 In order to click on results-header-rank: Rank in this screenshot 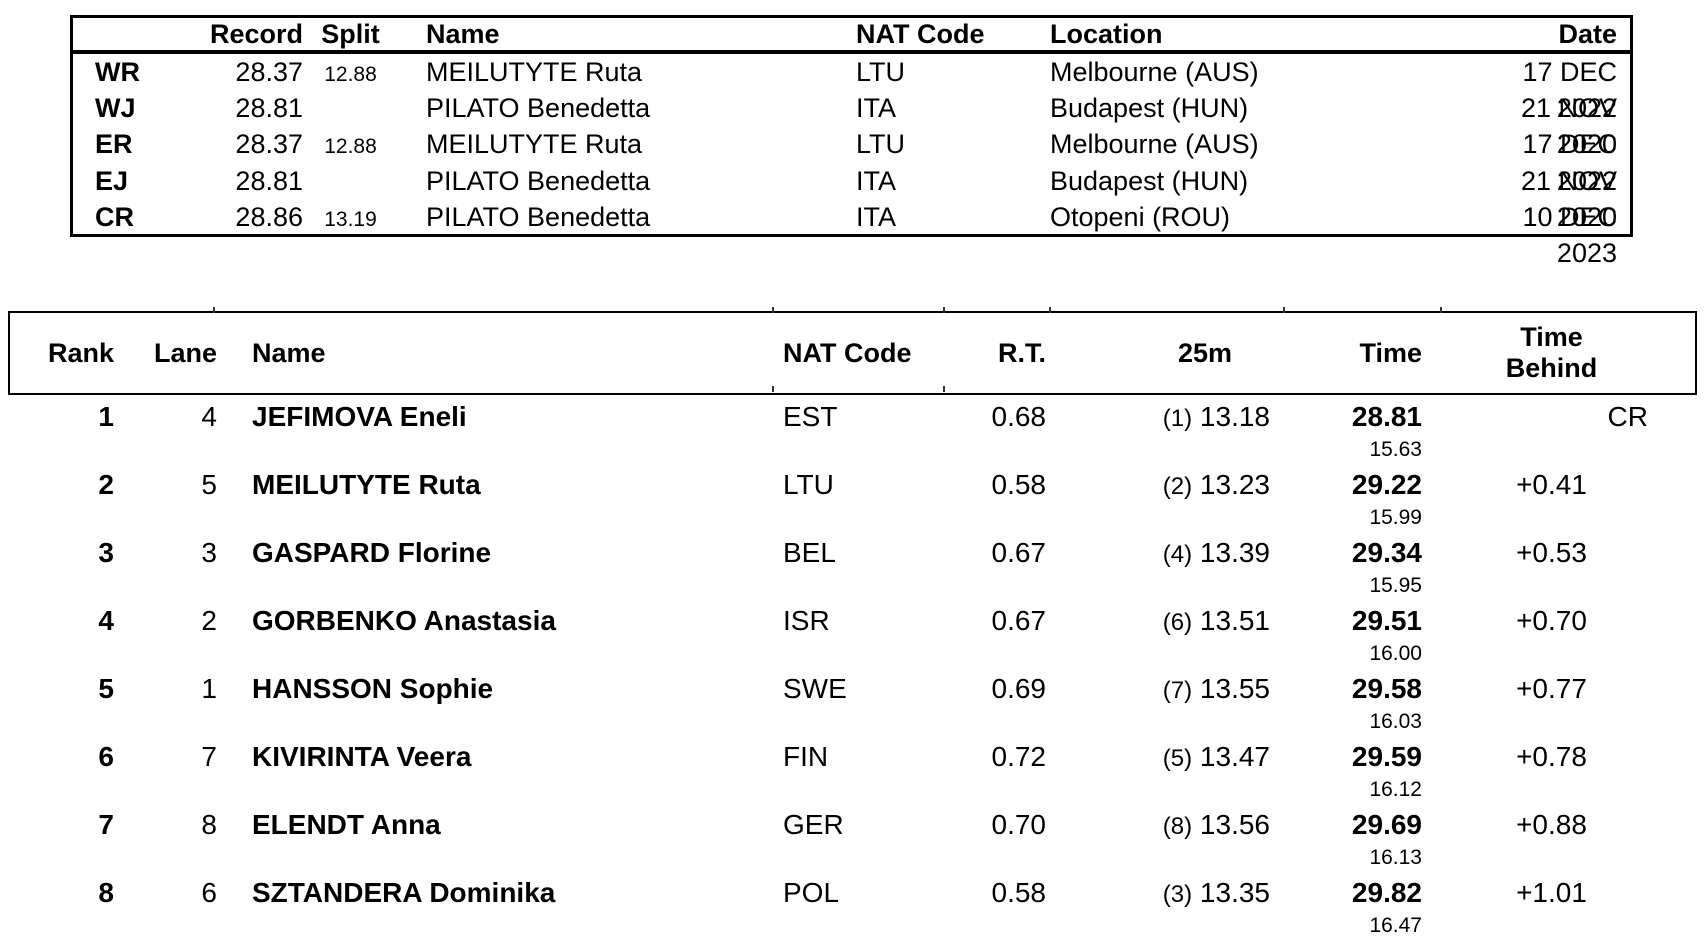, I will do `click(80, 352)`.